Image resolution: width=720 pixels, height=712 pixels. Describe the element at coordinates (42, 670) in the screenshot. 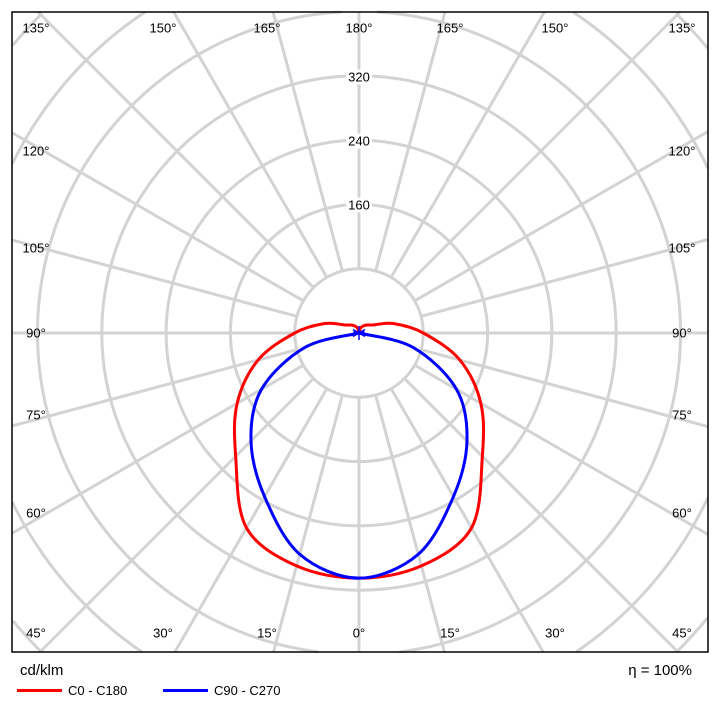

I see `unit-label: cd/klm` at that location.